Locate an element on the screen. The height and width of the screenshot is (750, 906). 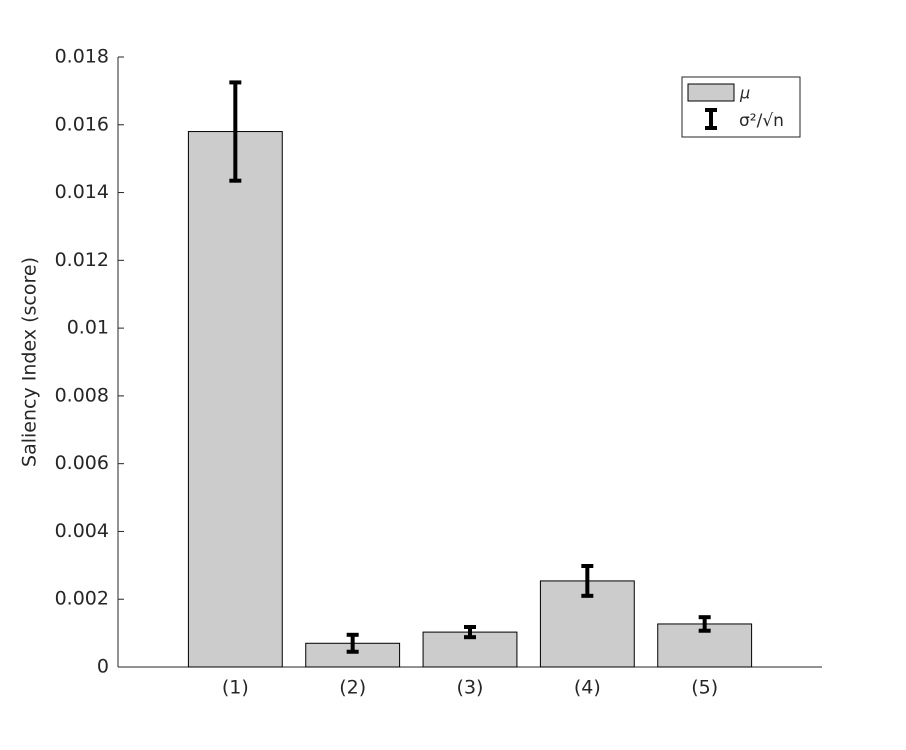
x-tick-label: (2) is located at coordinates (352, 688).